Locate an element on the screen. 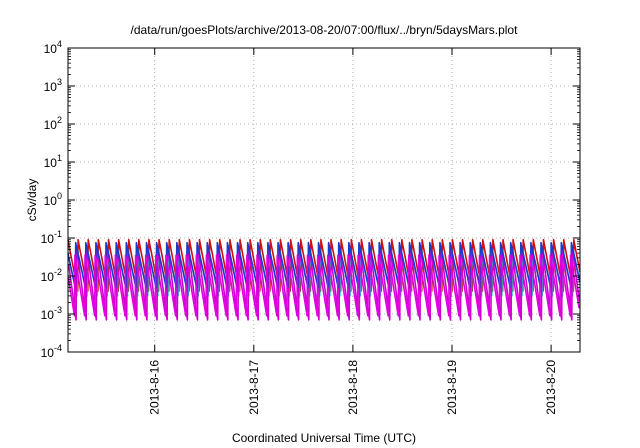  y-axis-label: cSv/day is located at coordinates (32, 200).